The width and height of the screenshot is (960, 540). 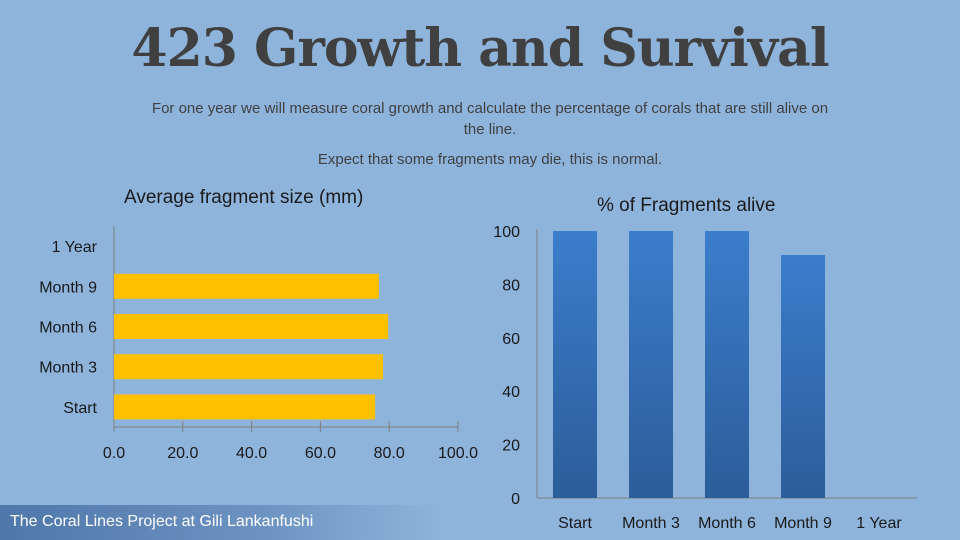 What do you see at coordinates (80, 408) in the screenshot?
I see `size-category-label: Start` at bounding box center [80, 408].